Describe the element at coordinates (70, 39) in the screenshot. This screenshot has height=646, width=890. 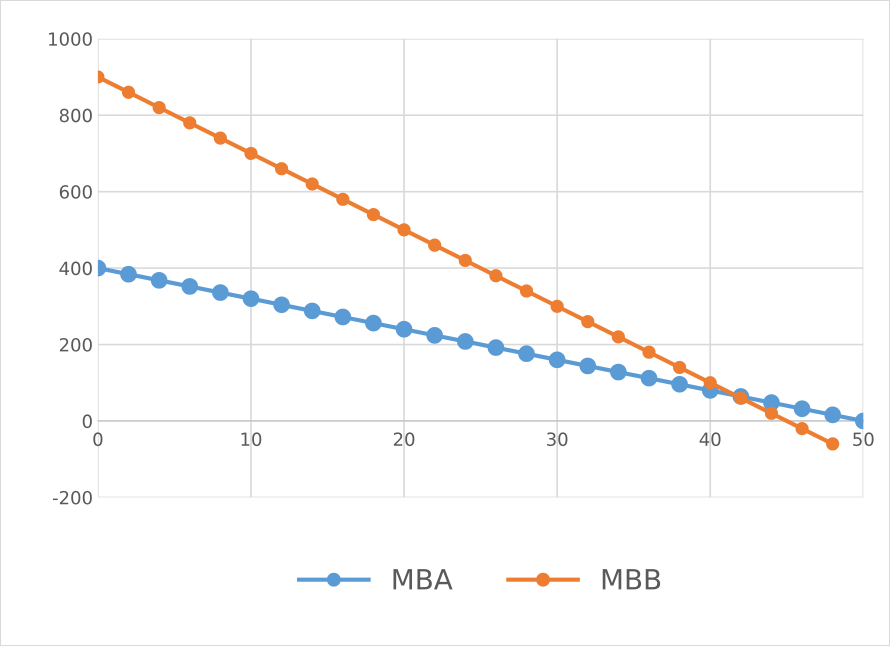
I see `y-tick-label: 1000` at that location.